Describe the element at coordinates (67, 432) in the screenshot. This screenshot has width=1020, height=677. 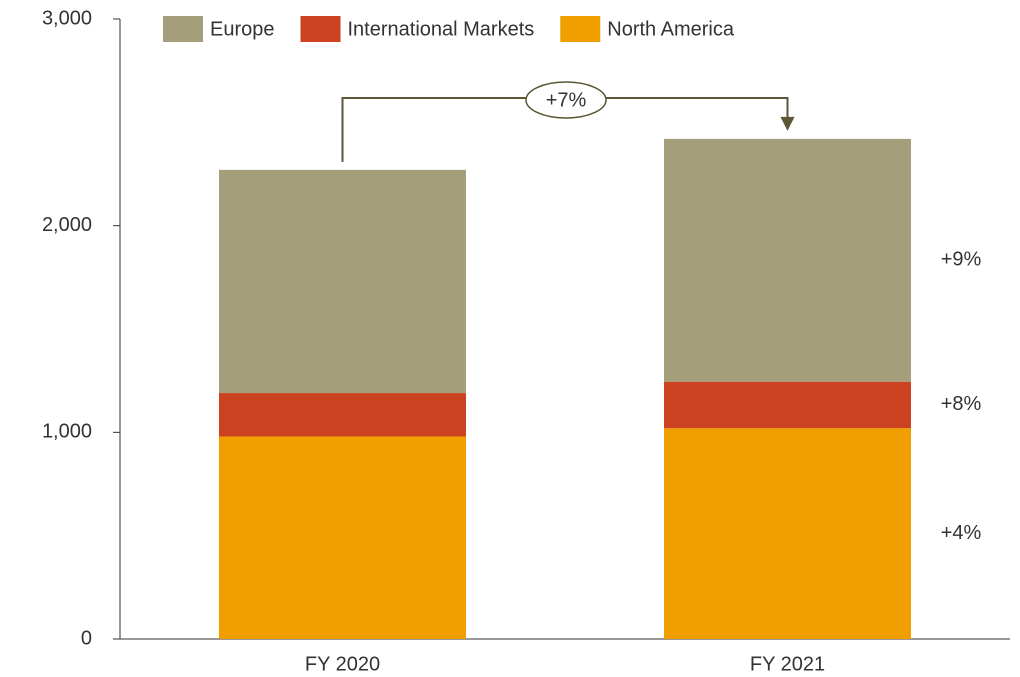
I see `y-tick-label: 1,000` at that location.